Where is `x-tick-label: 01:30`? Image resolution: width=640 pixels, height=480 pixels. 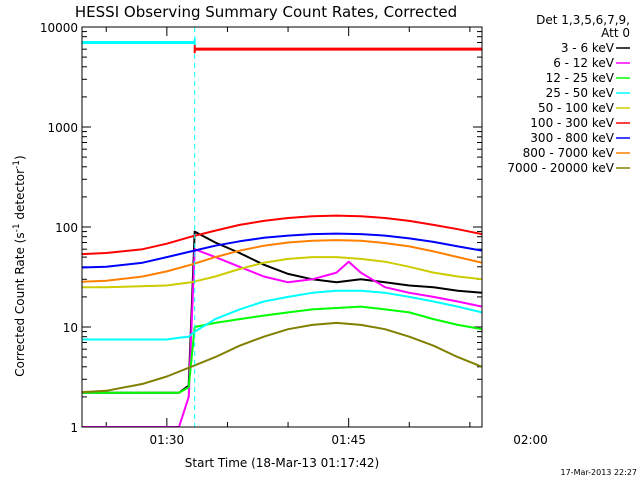
x-tick-label: 01:30 is located at coordinates (167, 440).